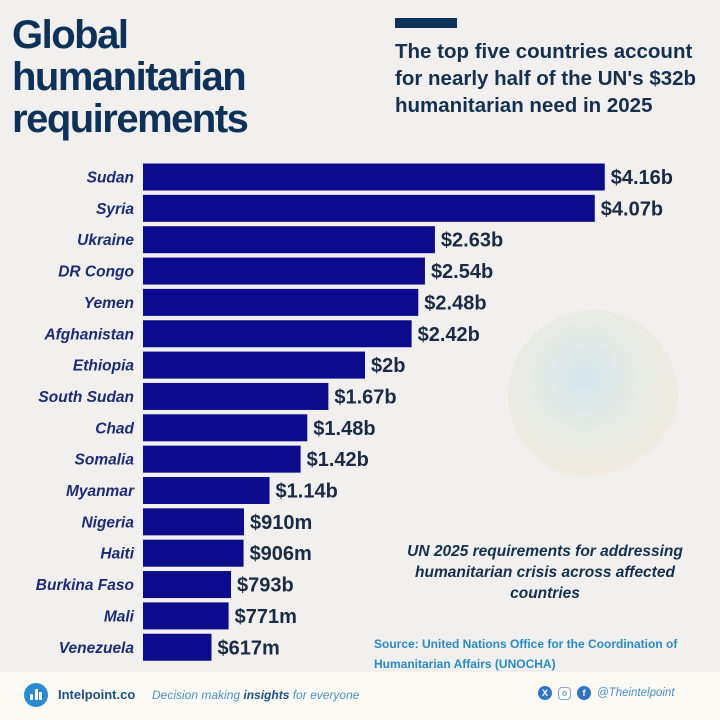 The width and height of the screenshot is (720, 720). What do you see at coordinates (472, 241) in the screenshot?
I see `data-label: $2.63b` at bounding box center [472, 241].